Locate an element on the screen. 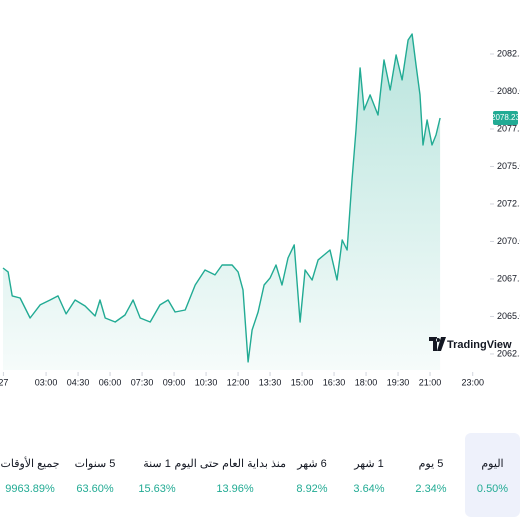 The image size is (520, 520). x-tick-label: 27 is located at coordinates (4, 382).